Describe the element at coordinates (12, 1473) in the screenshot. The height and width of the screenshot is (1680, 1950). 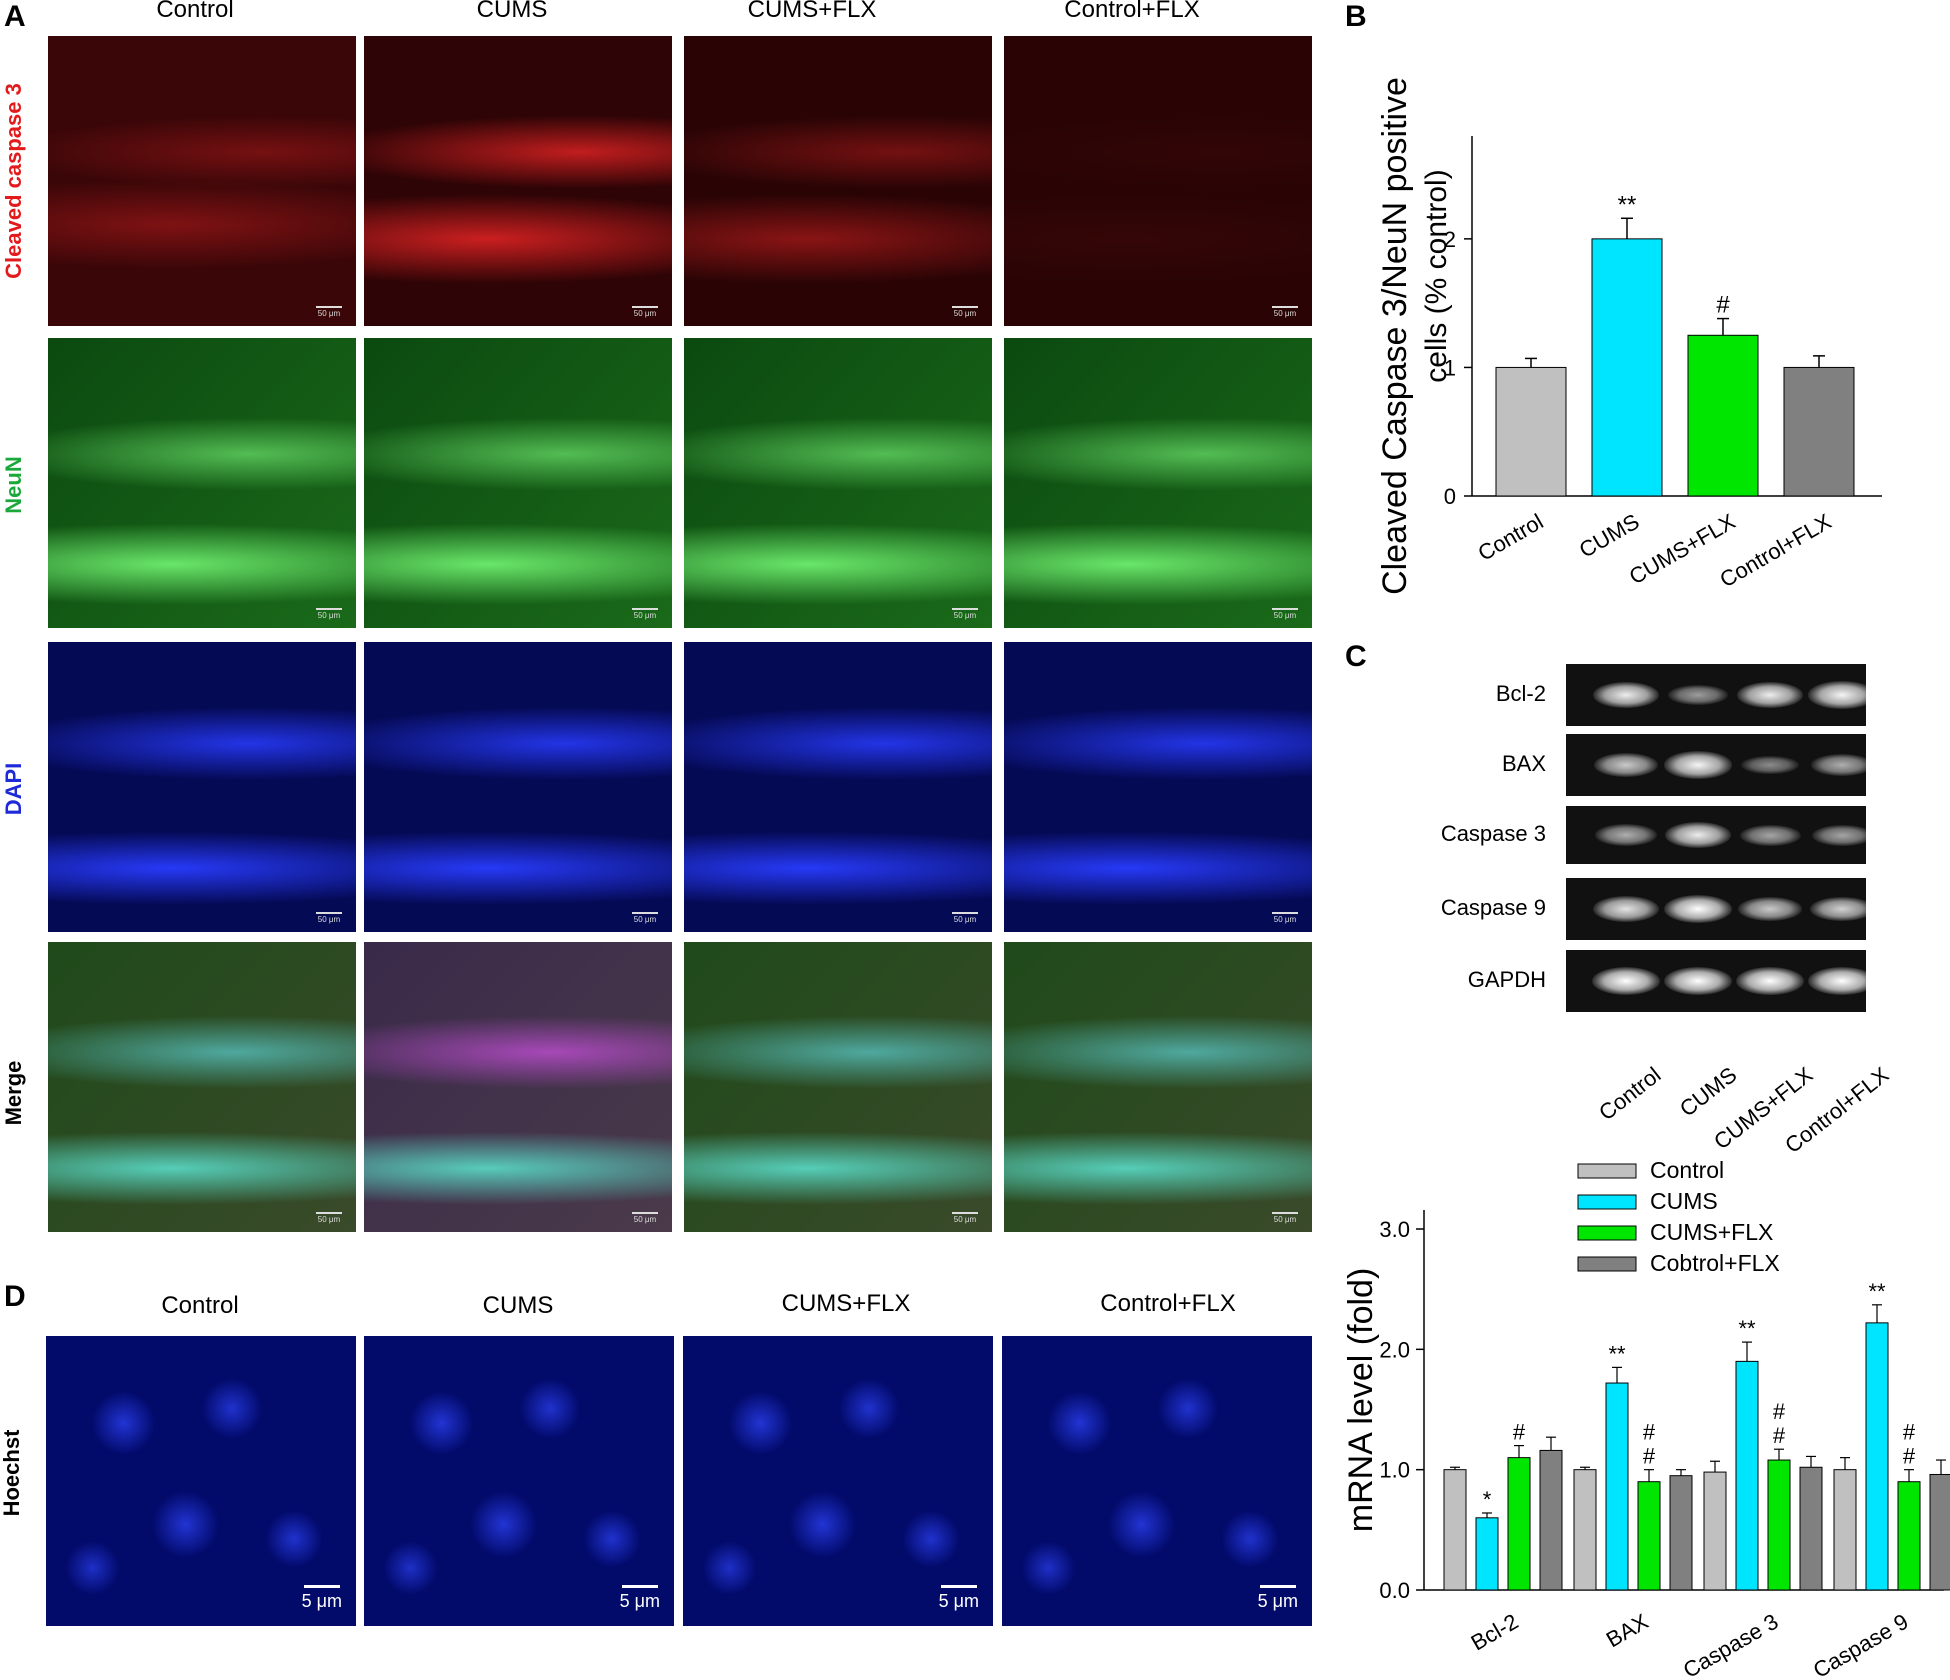
I see `row-label-hoechst: Hoechst` at that location.